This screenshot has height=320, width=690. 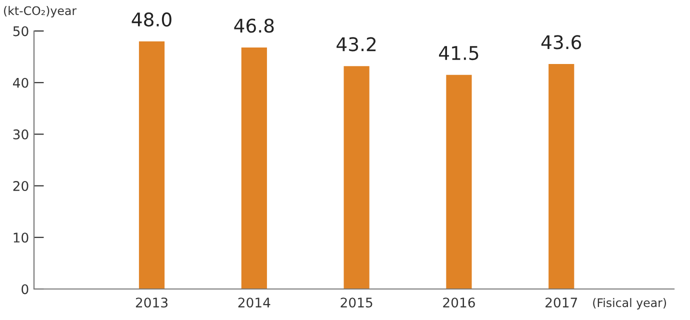 I want to click on x-tick-label: 2016, so click(x=459, y=303).